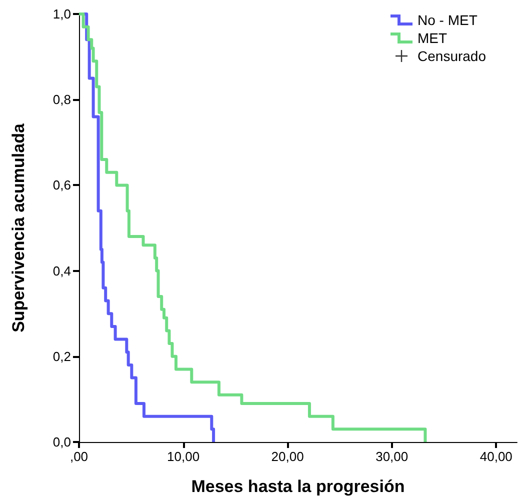 This screenshot has height=504, width=521. Describe the element at coordinates (61, 100) in the screenshot. I see `y-tick-label: 0,8` at that location.